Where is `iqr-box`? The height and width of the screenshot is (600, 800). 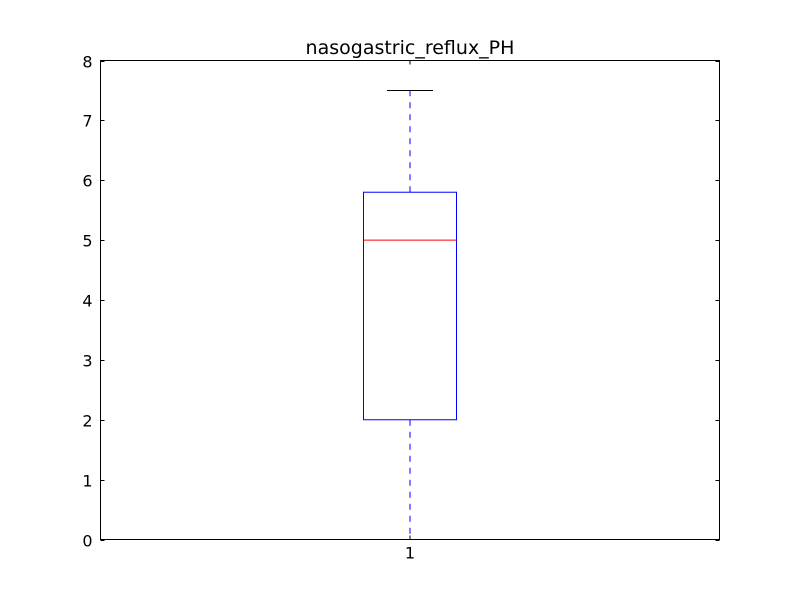
iqr-box is located at coordinates (410, 306).